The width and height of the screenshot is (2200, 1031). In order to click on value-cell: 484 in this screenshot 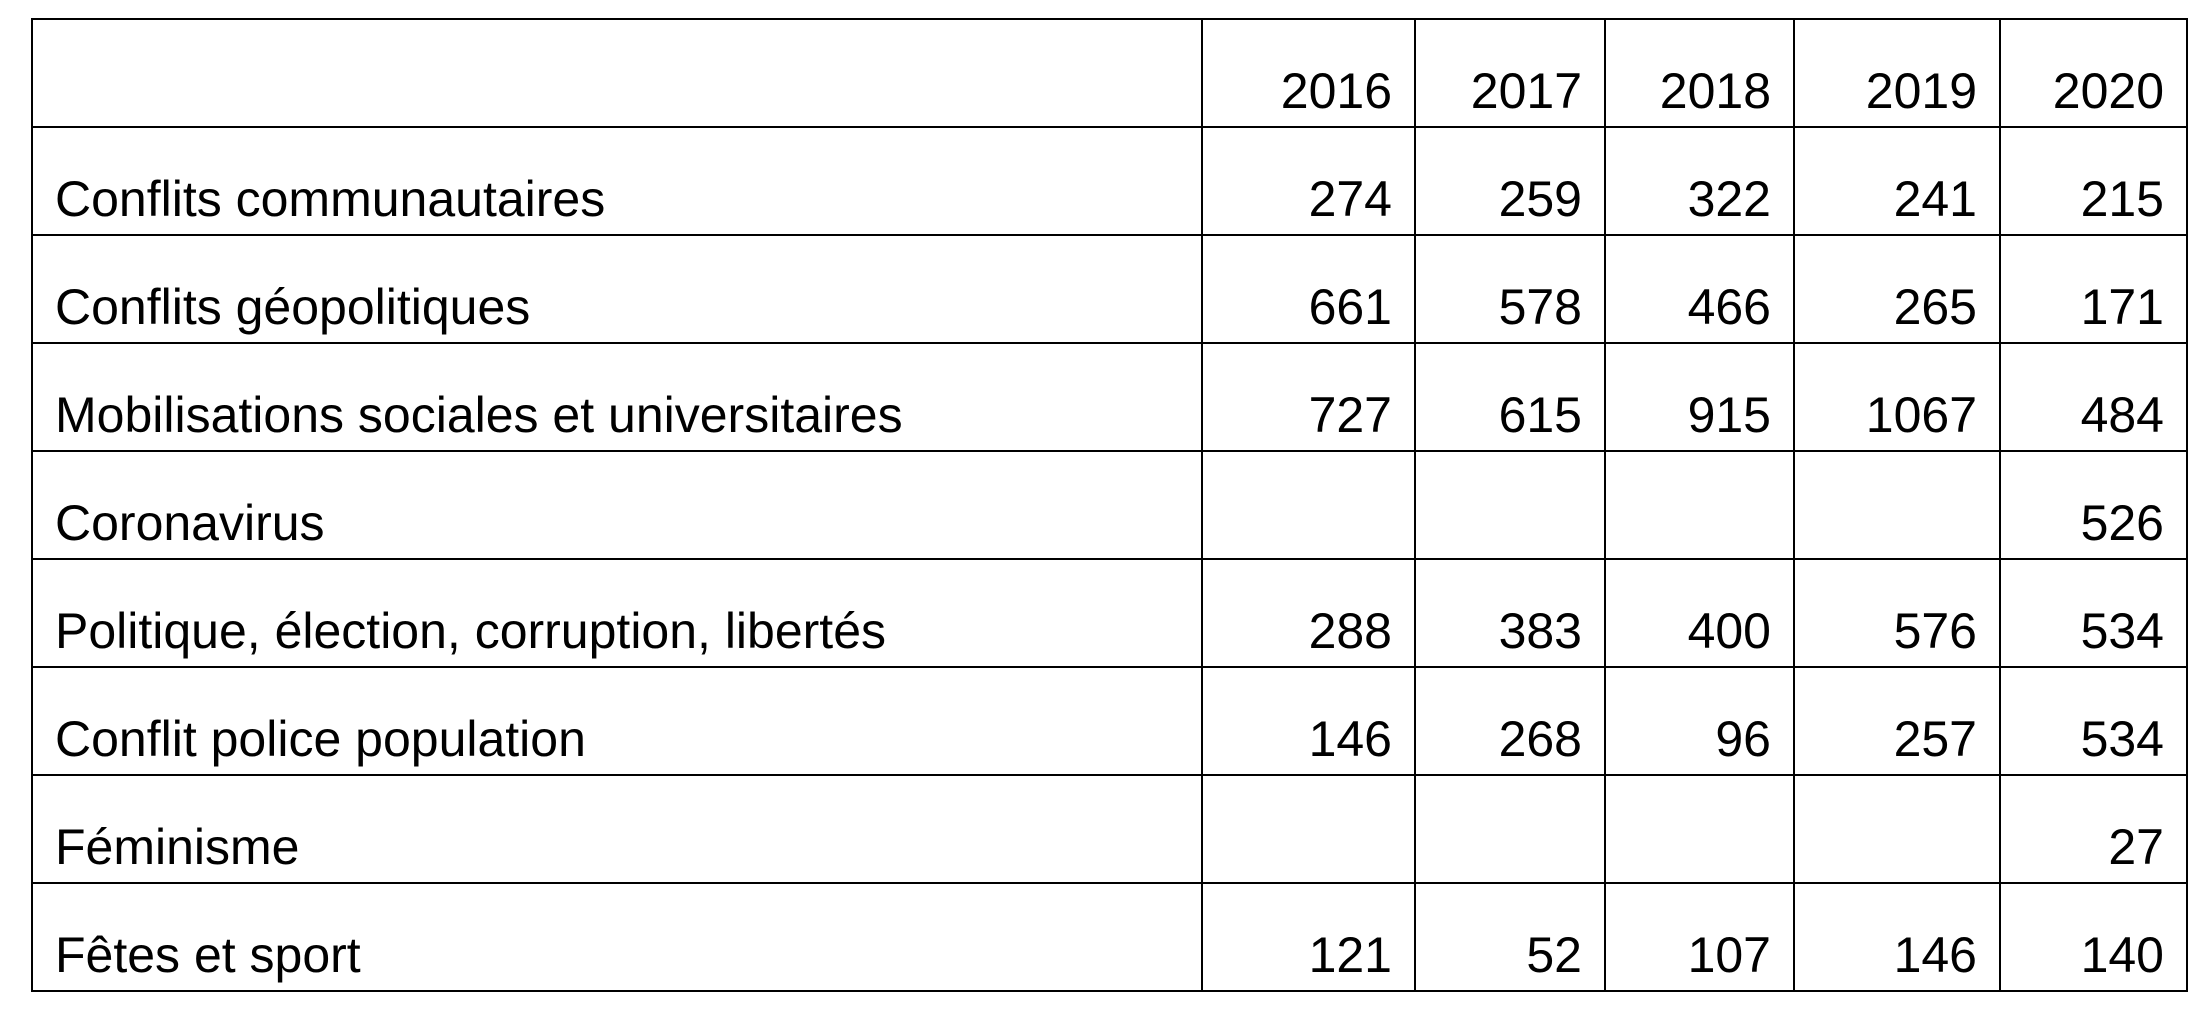, I will do `click(2093, 397)`.